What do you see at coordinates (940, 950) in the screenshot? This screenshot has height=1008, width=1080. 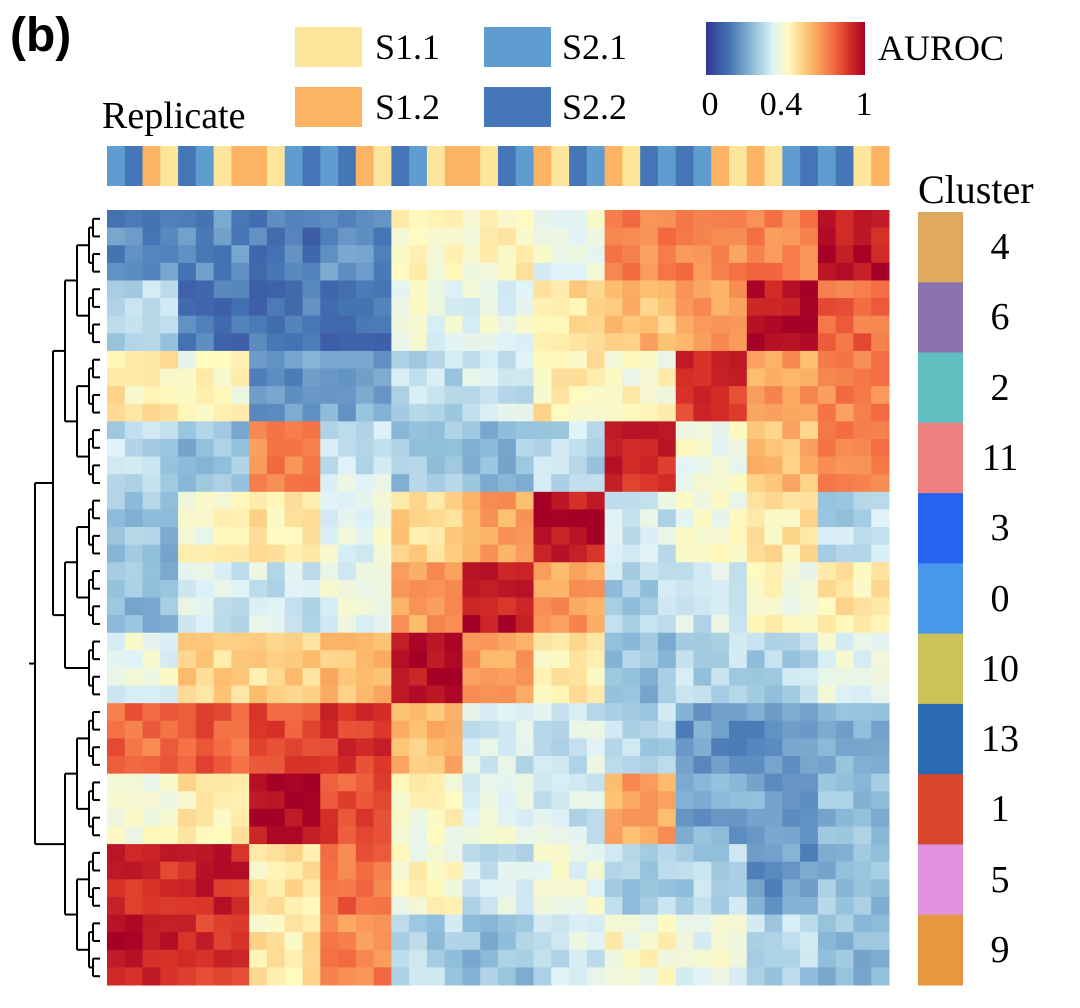 I see `cluster-swatch` at bounding box center [940, 950].